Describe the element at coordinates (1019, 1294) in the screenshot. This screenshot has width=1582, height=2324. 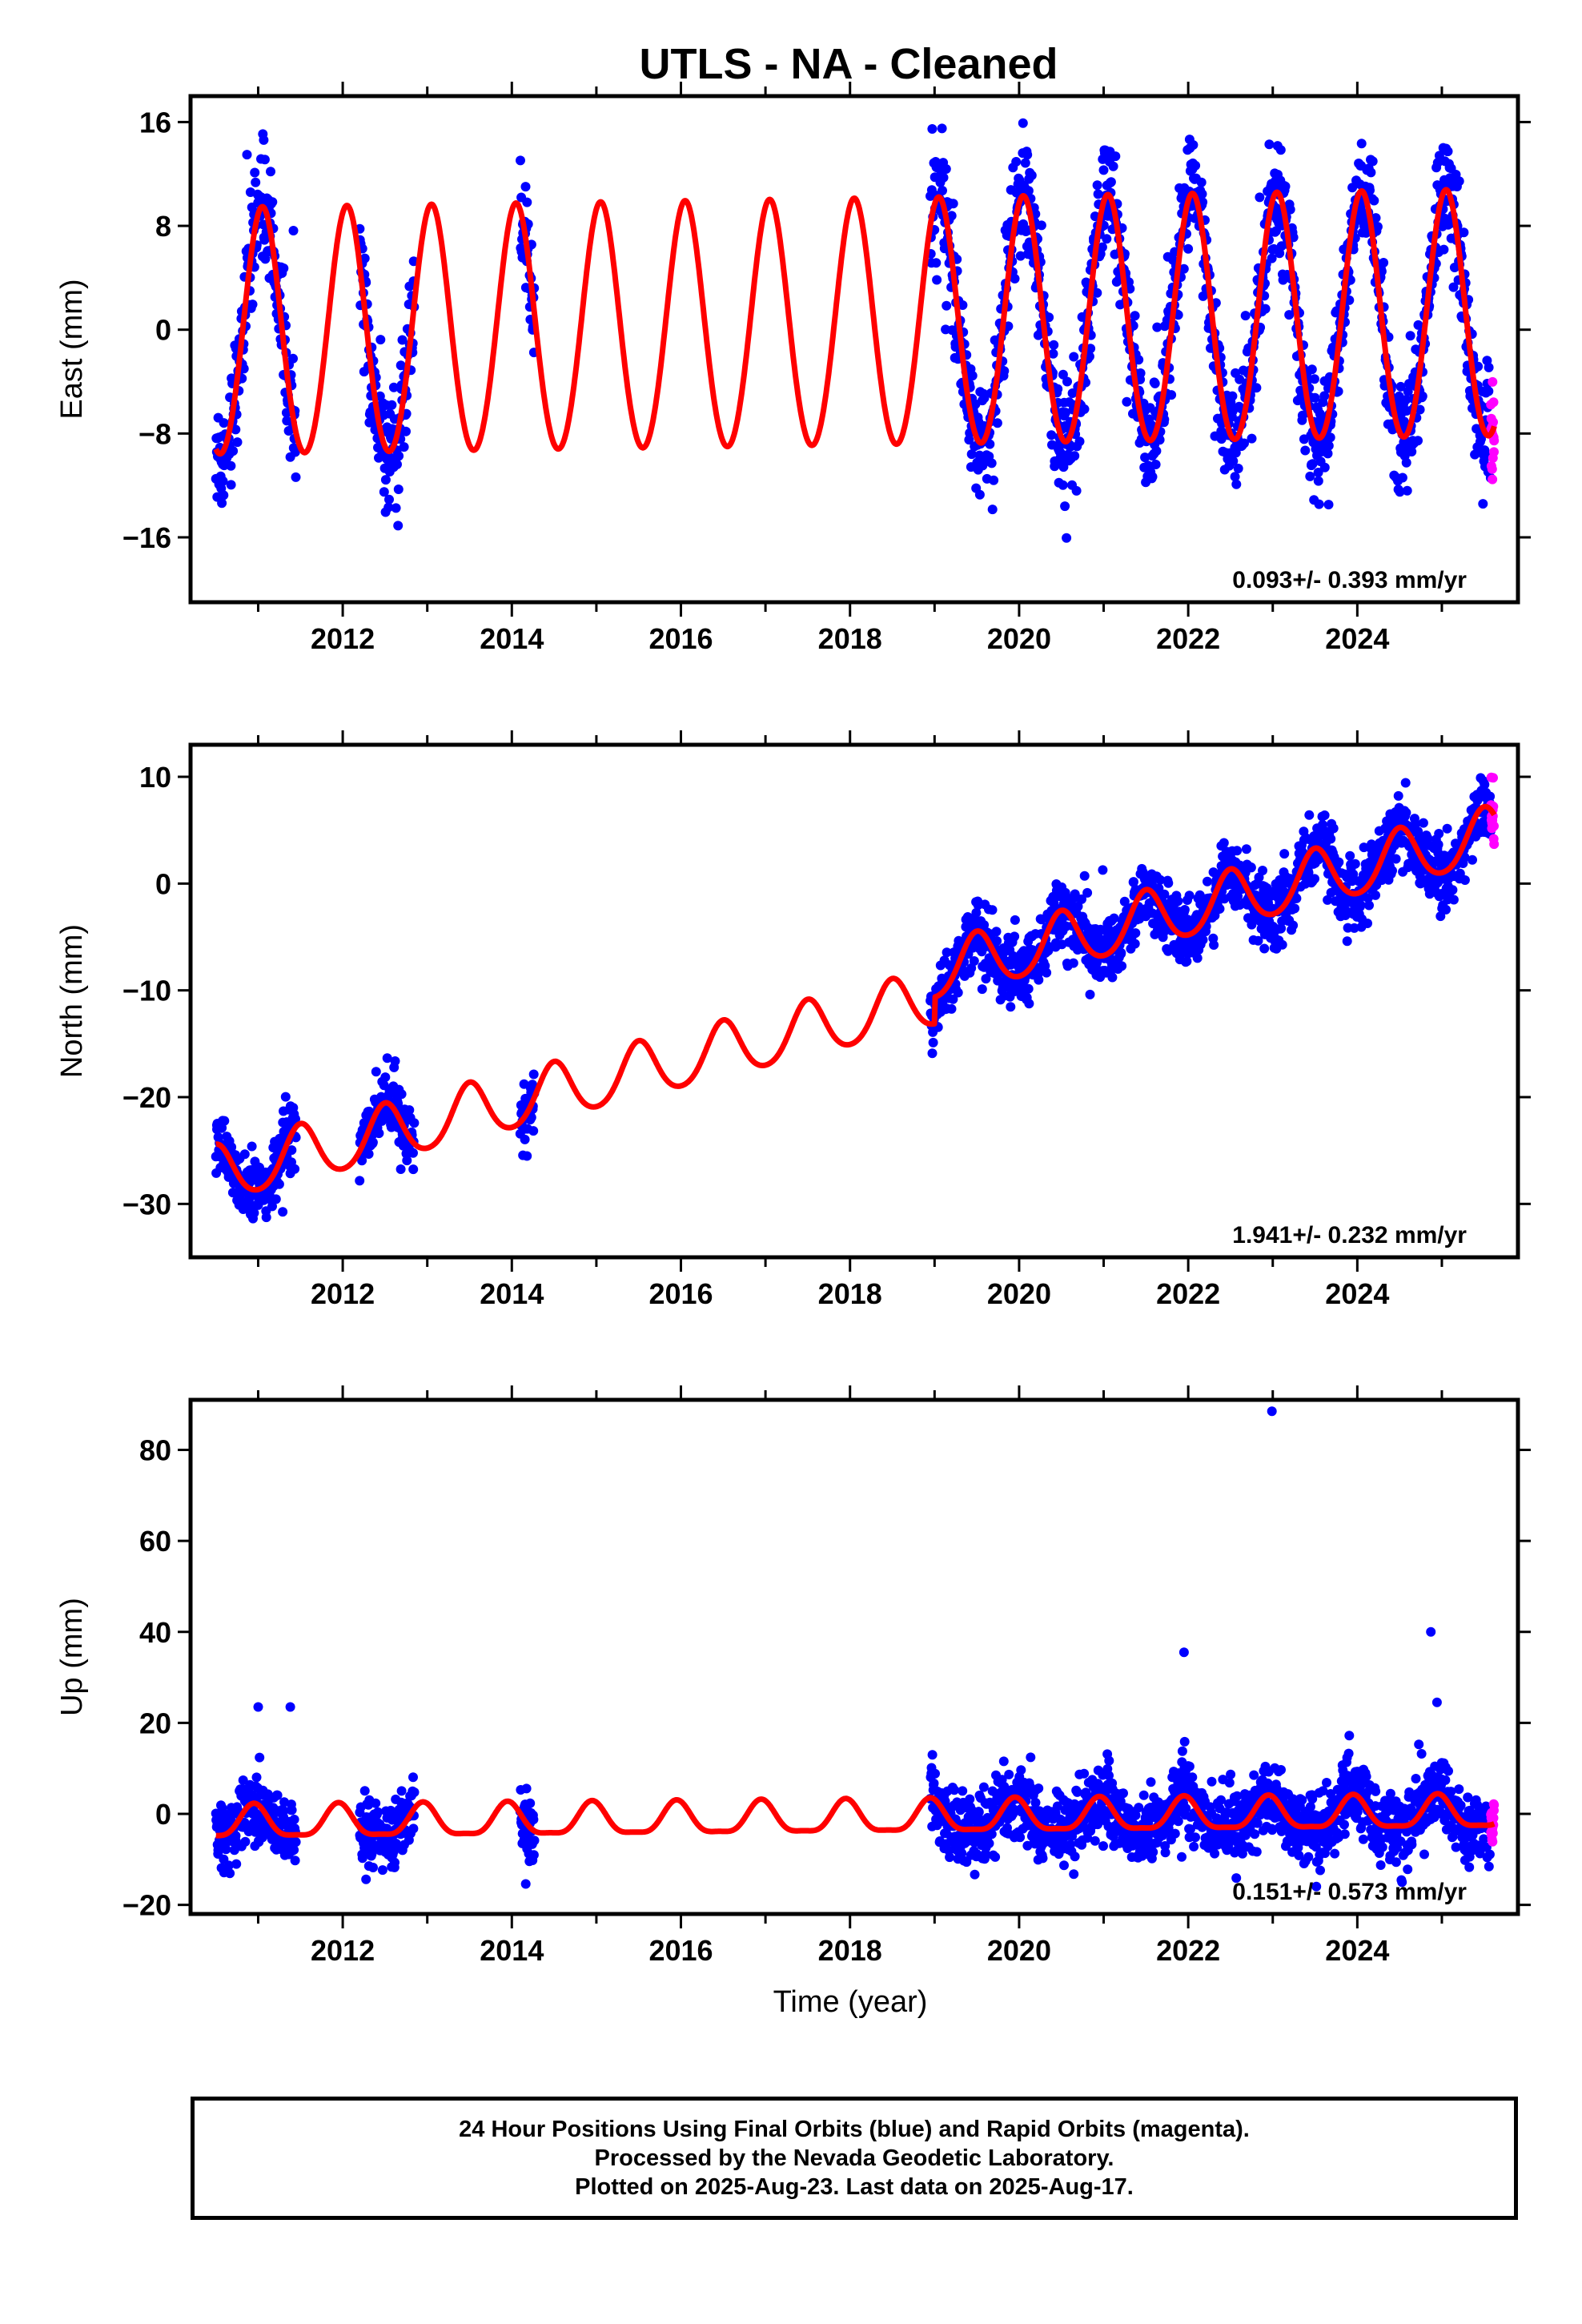
I see `x-tick-label: 2020` at that location.